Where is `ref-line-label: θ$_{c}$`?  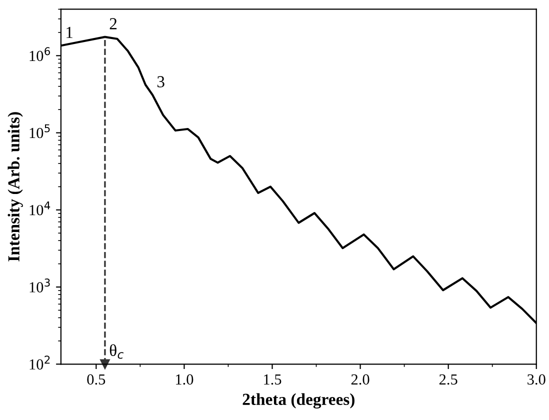 ref-line-label: θ$_{c}$ is located at coordinates (117, 351).